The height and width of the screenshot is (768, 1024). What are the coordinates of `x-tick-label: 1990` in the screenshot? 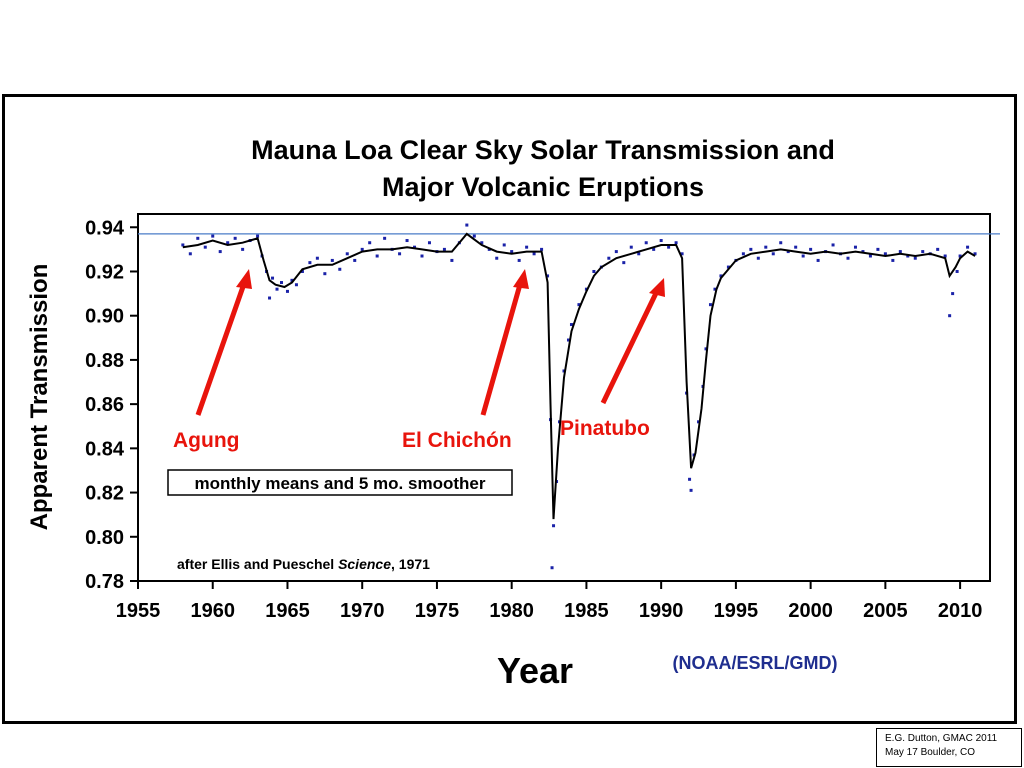 It's located at (661, 611).